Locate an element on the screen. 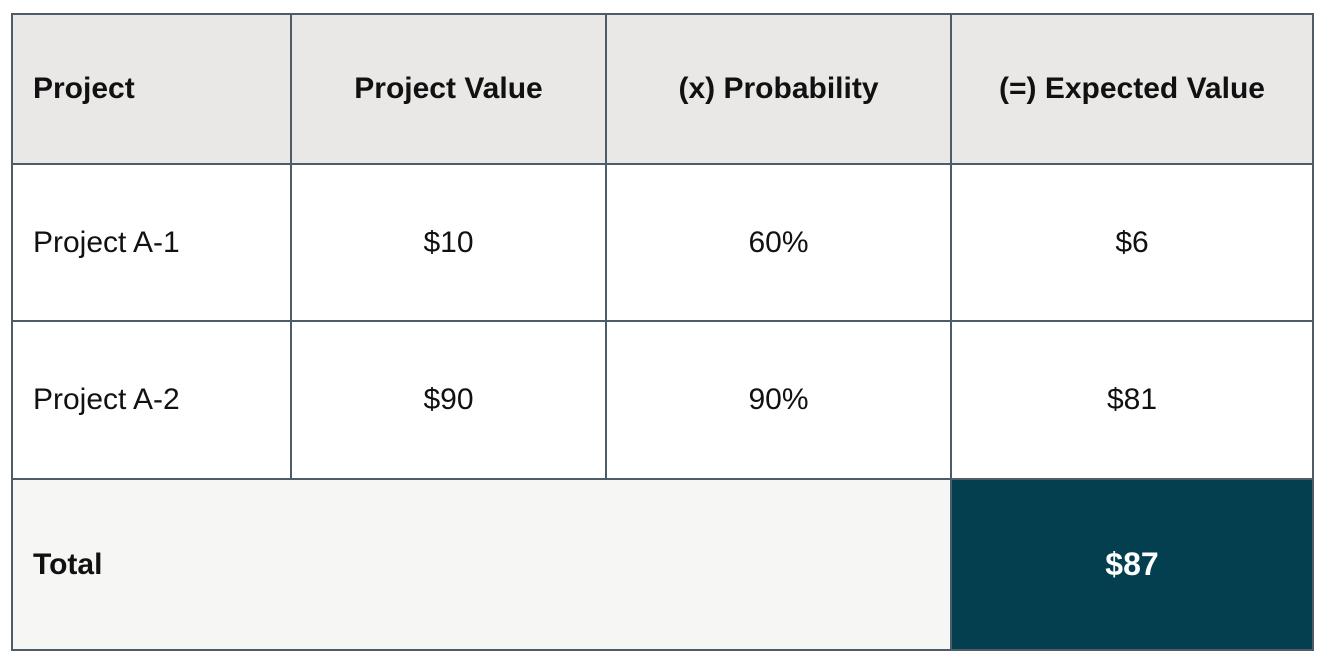 The height and width of the screenshot is (660, 1323). expected-value-cell: $6 is located at coordinates (1132, 242).